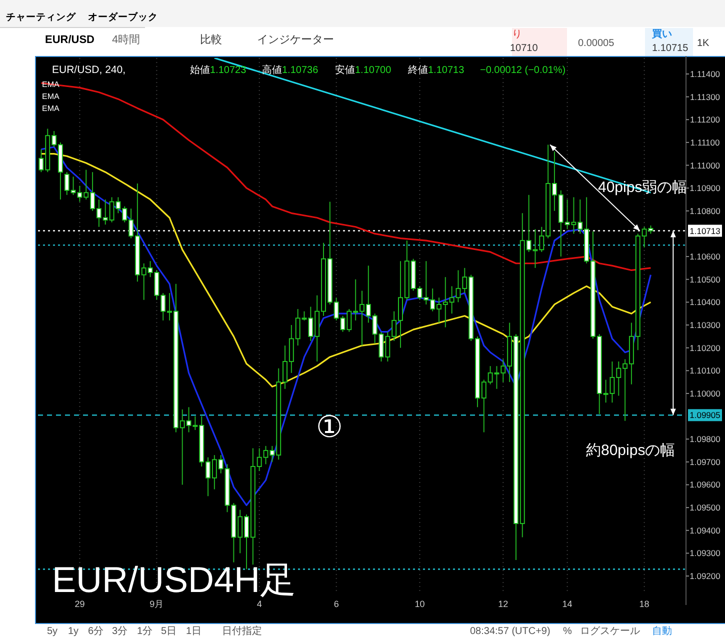 This screenshot has width=725, height=643. Describe the element at coordinates (705, 439) in the screenshot. I see `ytick: 1.09800` at that location.